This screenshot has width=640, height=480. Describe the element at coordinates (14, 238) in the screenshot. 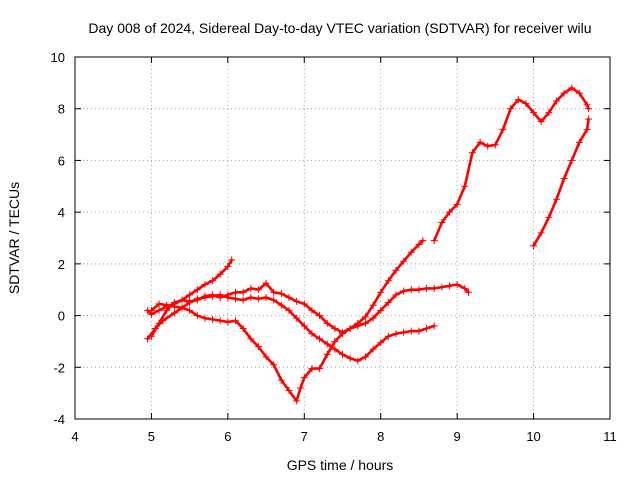

I see `y-axis-label: SDTVAR / TECUs` at that location.